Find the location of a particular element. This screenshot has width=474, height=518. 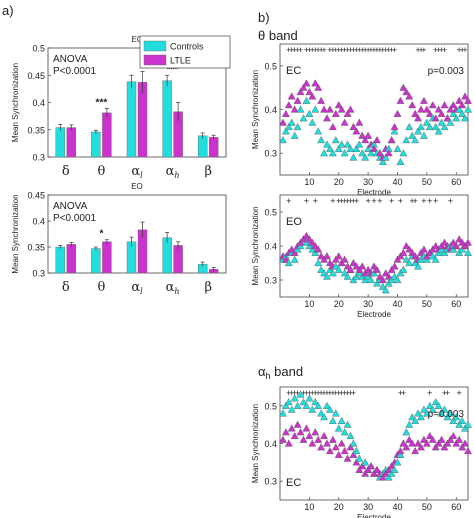

panel-a-label: a) is located at coordinates (8, 10).